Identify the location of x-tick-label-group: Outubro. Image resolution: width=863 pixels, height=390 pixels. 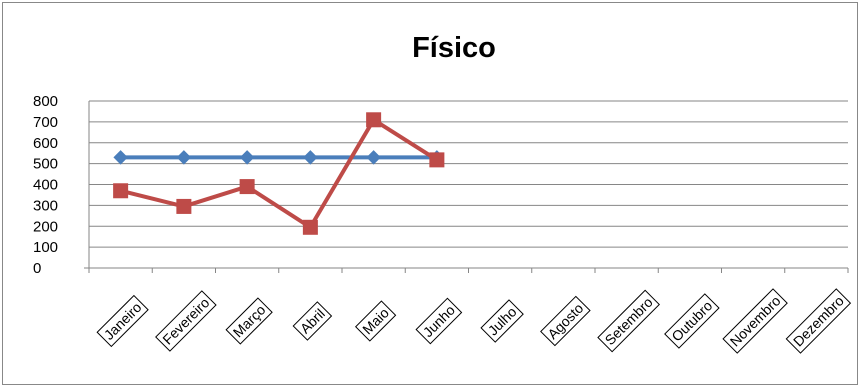
(692, 321).